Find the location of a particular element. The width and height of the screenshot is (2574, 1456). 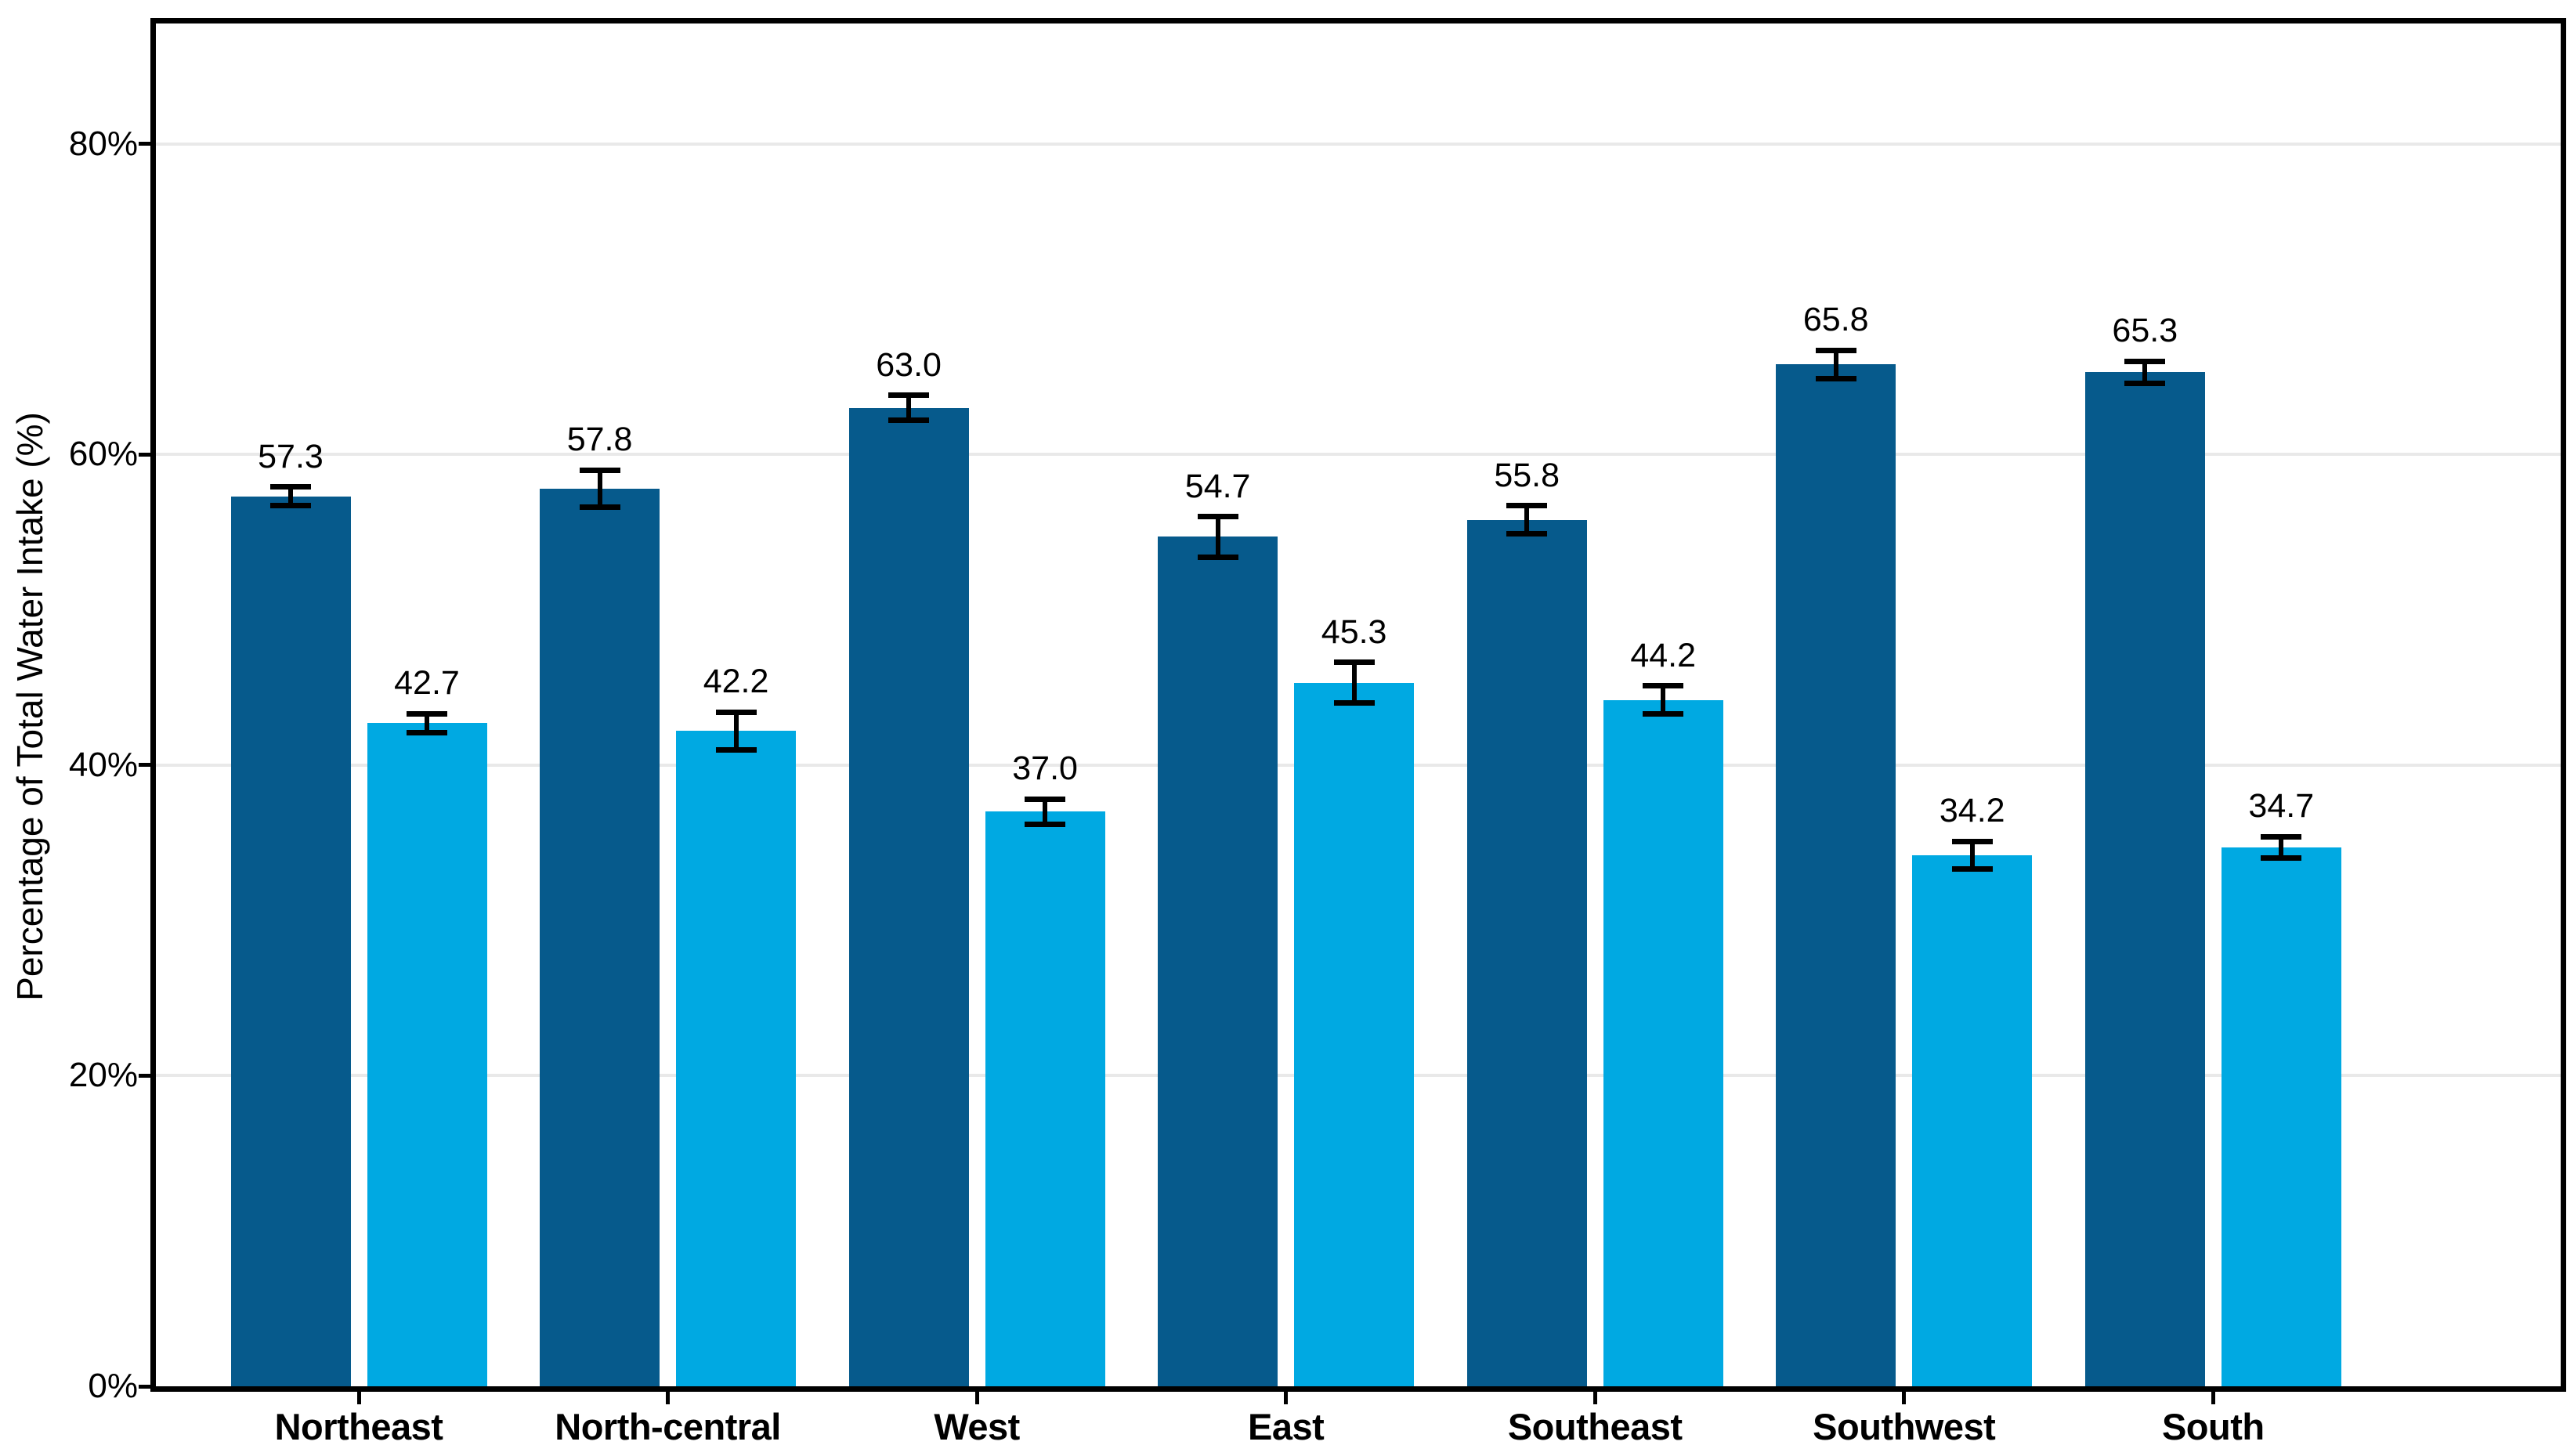

x-tick-East is located at coordinates (1287, 1398).